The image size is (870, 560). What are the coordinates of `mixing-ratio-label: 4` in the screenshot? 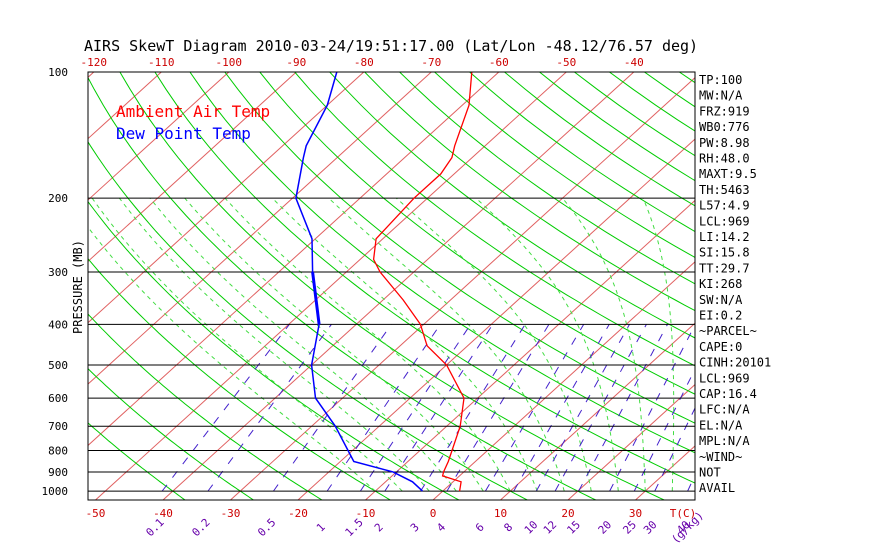 It's located at (441, 527).